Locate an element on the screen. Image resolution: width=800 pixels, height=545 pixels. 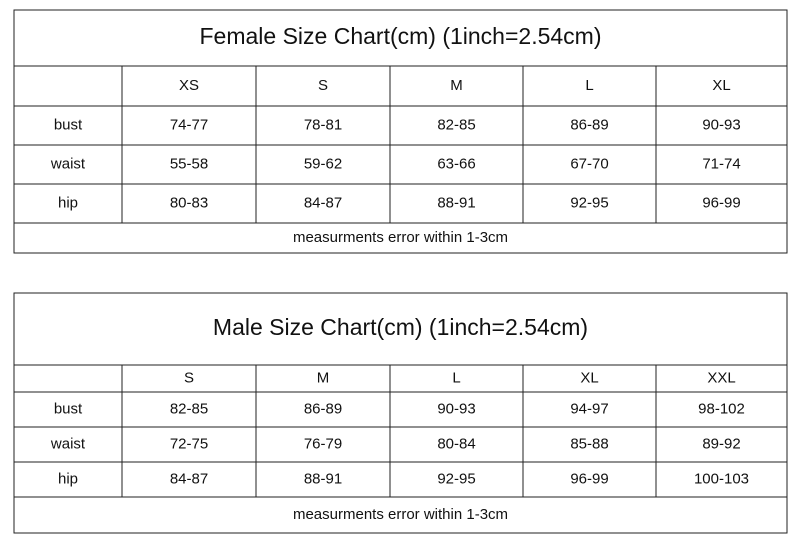
table-title: Female Size Chart(cm) (1inch=2.54cm) is located at coordinates (401, 36).